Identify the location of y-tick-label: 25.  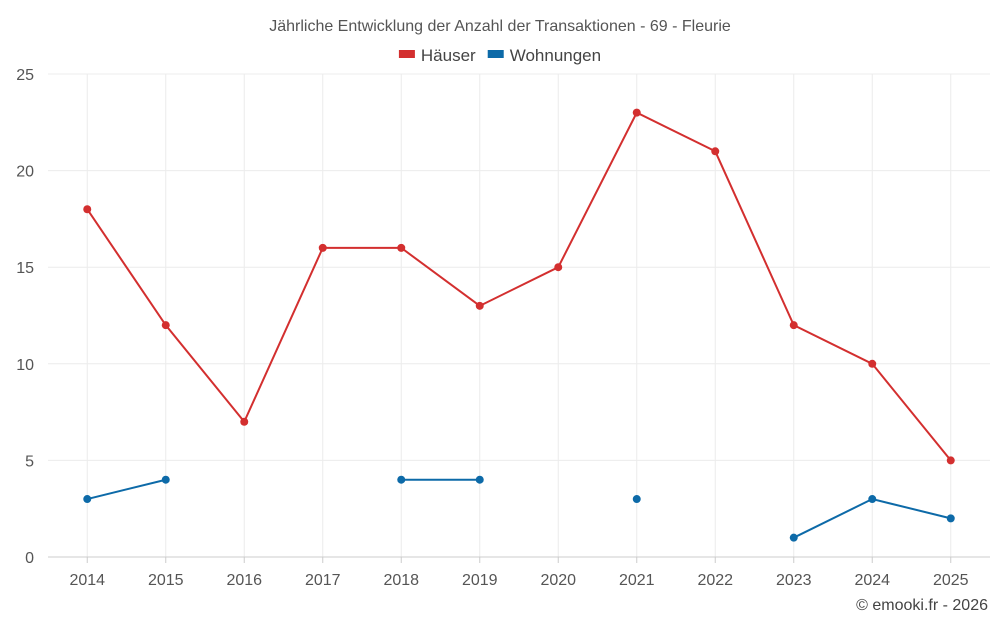
(25, 75).